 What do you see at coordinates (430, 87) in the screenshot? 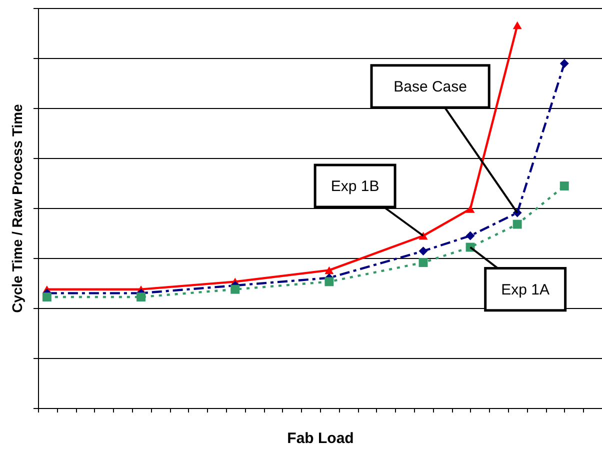
I see `text: Base Case` at bounding box center [430, 87].